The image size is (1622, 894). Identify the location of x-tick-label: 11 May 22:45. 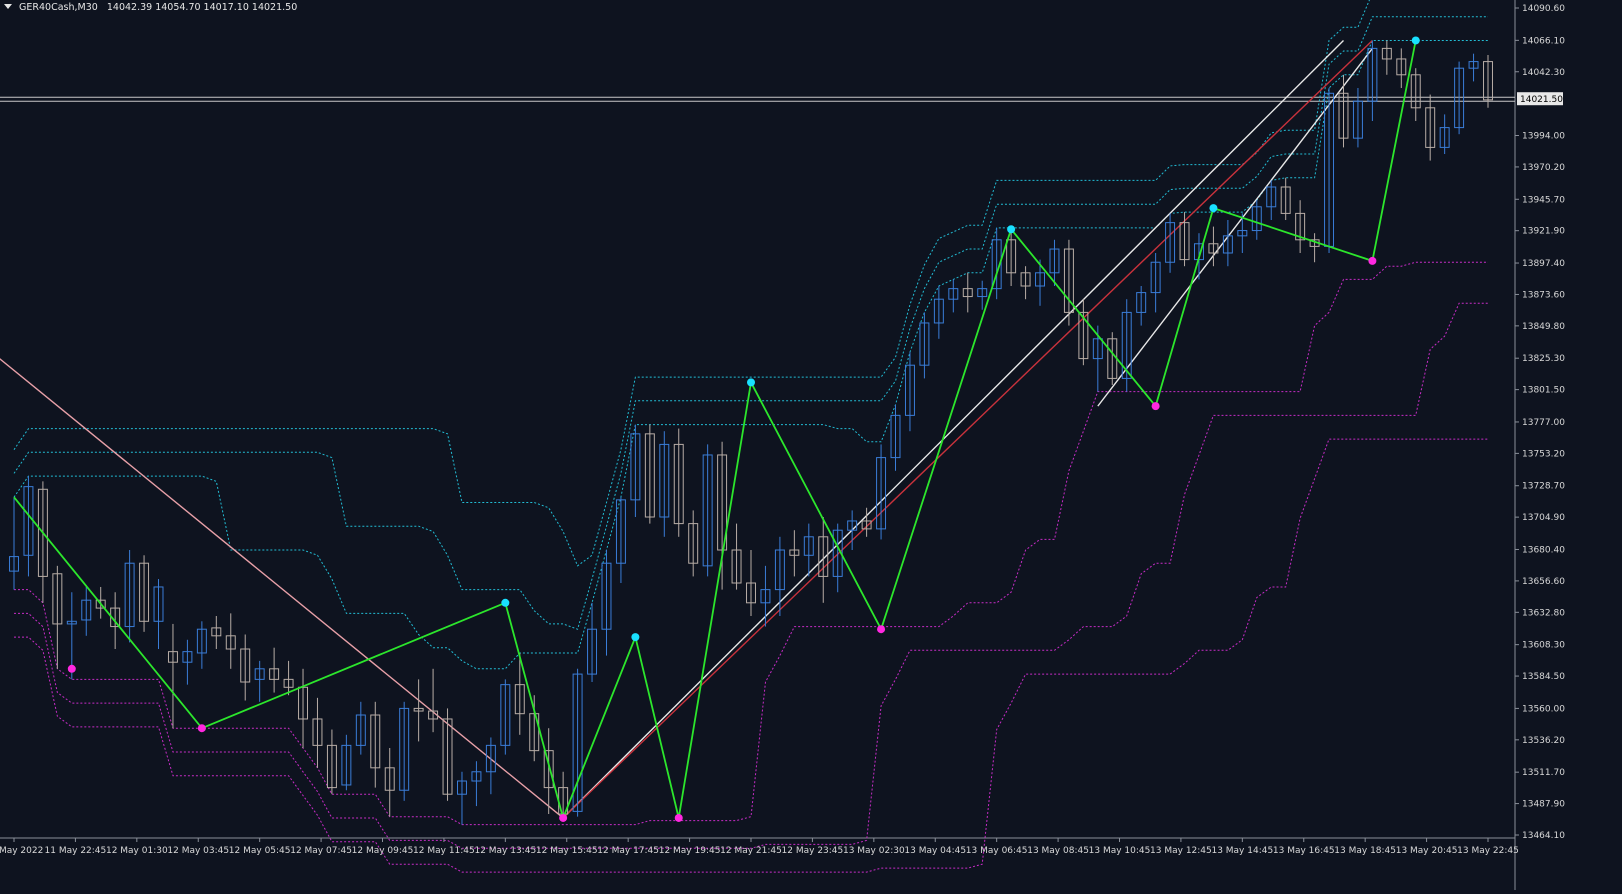
(76, 851).